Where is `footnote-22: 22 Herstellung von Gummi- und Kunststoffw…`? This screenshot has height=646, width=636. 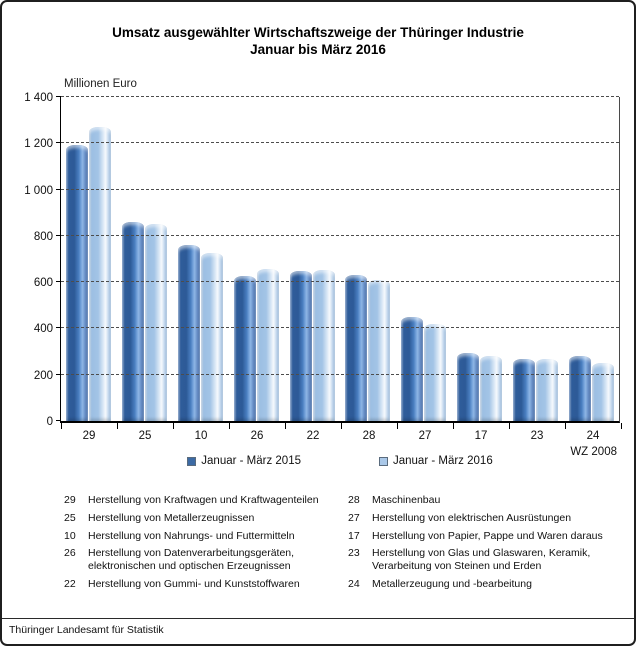 footnote-22: 22 Herstellung von Gummi- und Kunststoffw… is located at coordinates (206, 584).